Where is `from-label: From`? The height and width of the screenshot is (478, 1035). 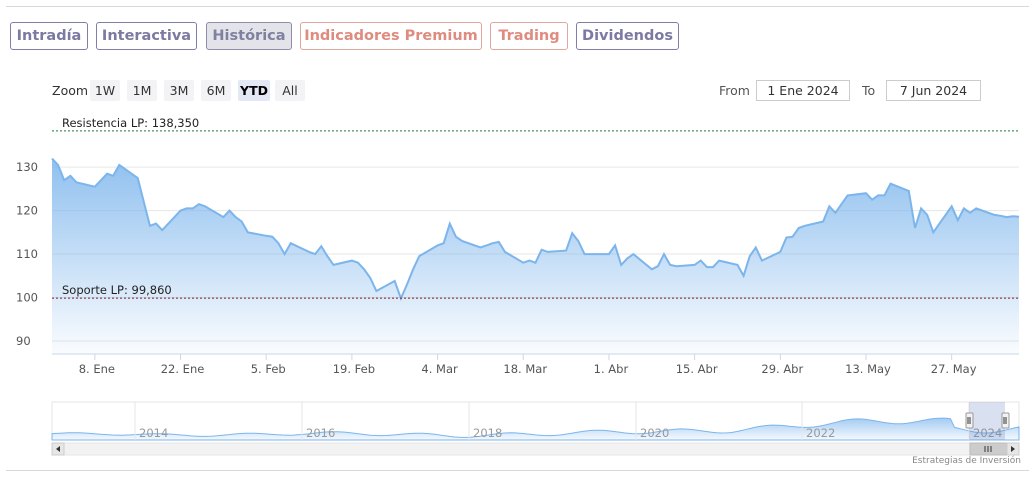
from-label: From is located at coordinates (734, 90).